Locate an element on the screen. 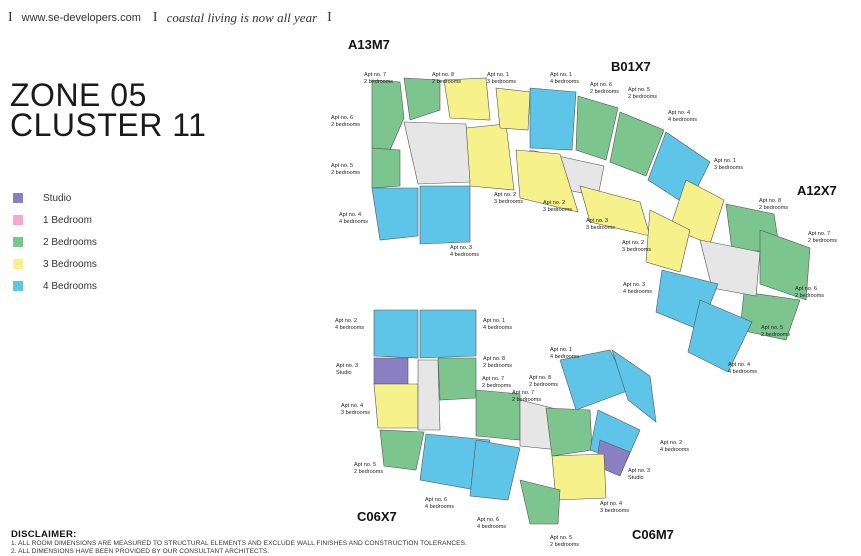 Image resolution: width=861 pixels, height=556 pixels. page-title: ZONE 05 CLUSTER 11 is located at coordinates (108, 110).